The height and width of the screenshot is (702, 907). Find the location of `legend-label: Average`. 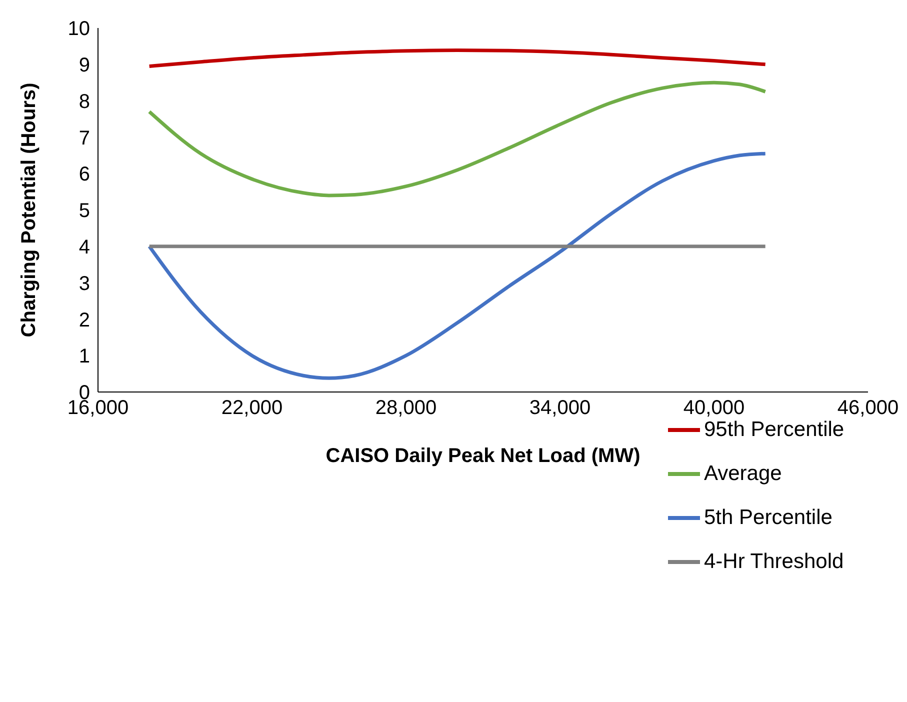

legend-label: Average is located at coordinates (743, 474).